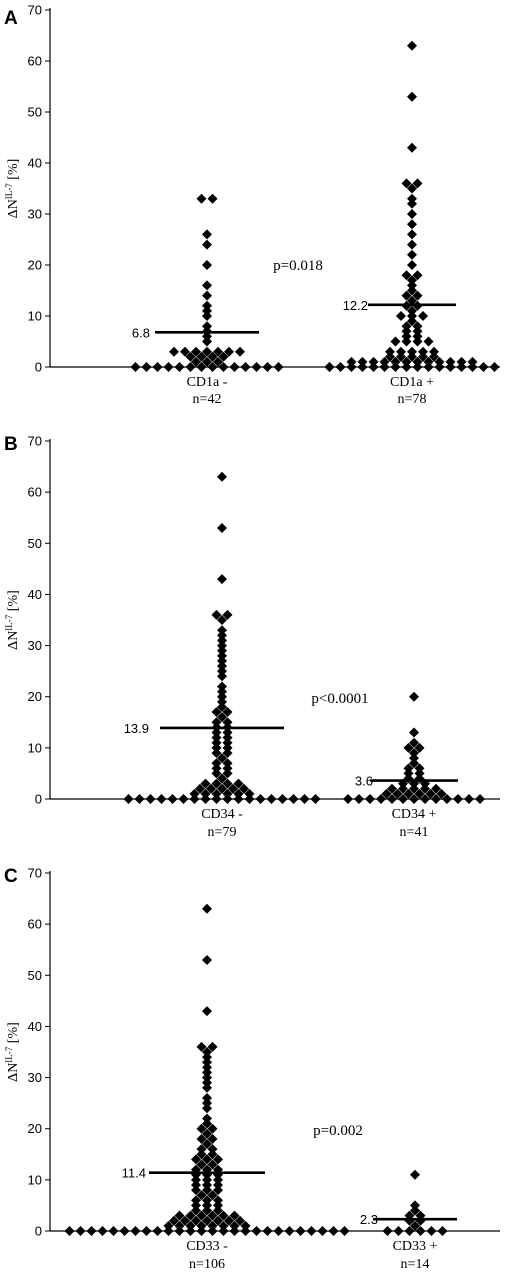  Describe the element at coordinates (338, 1131) in the screenshot. I see `p-value-label: p=0.002` at that location.